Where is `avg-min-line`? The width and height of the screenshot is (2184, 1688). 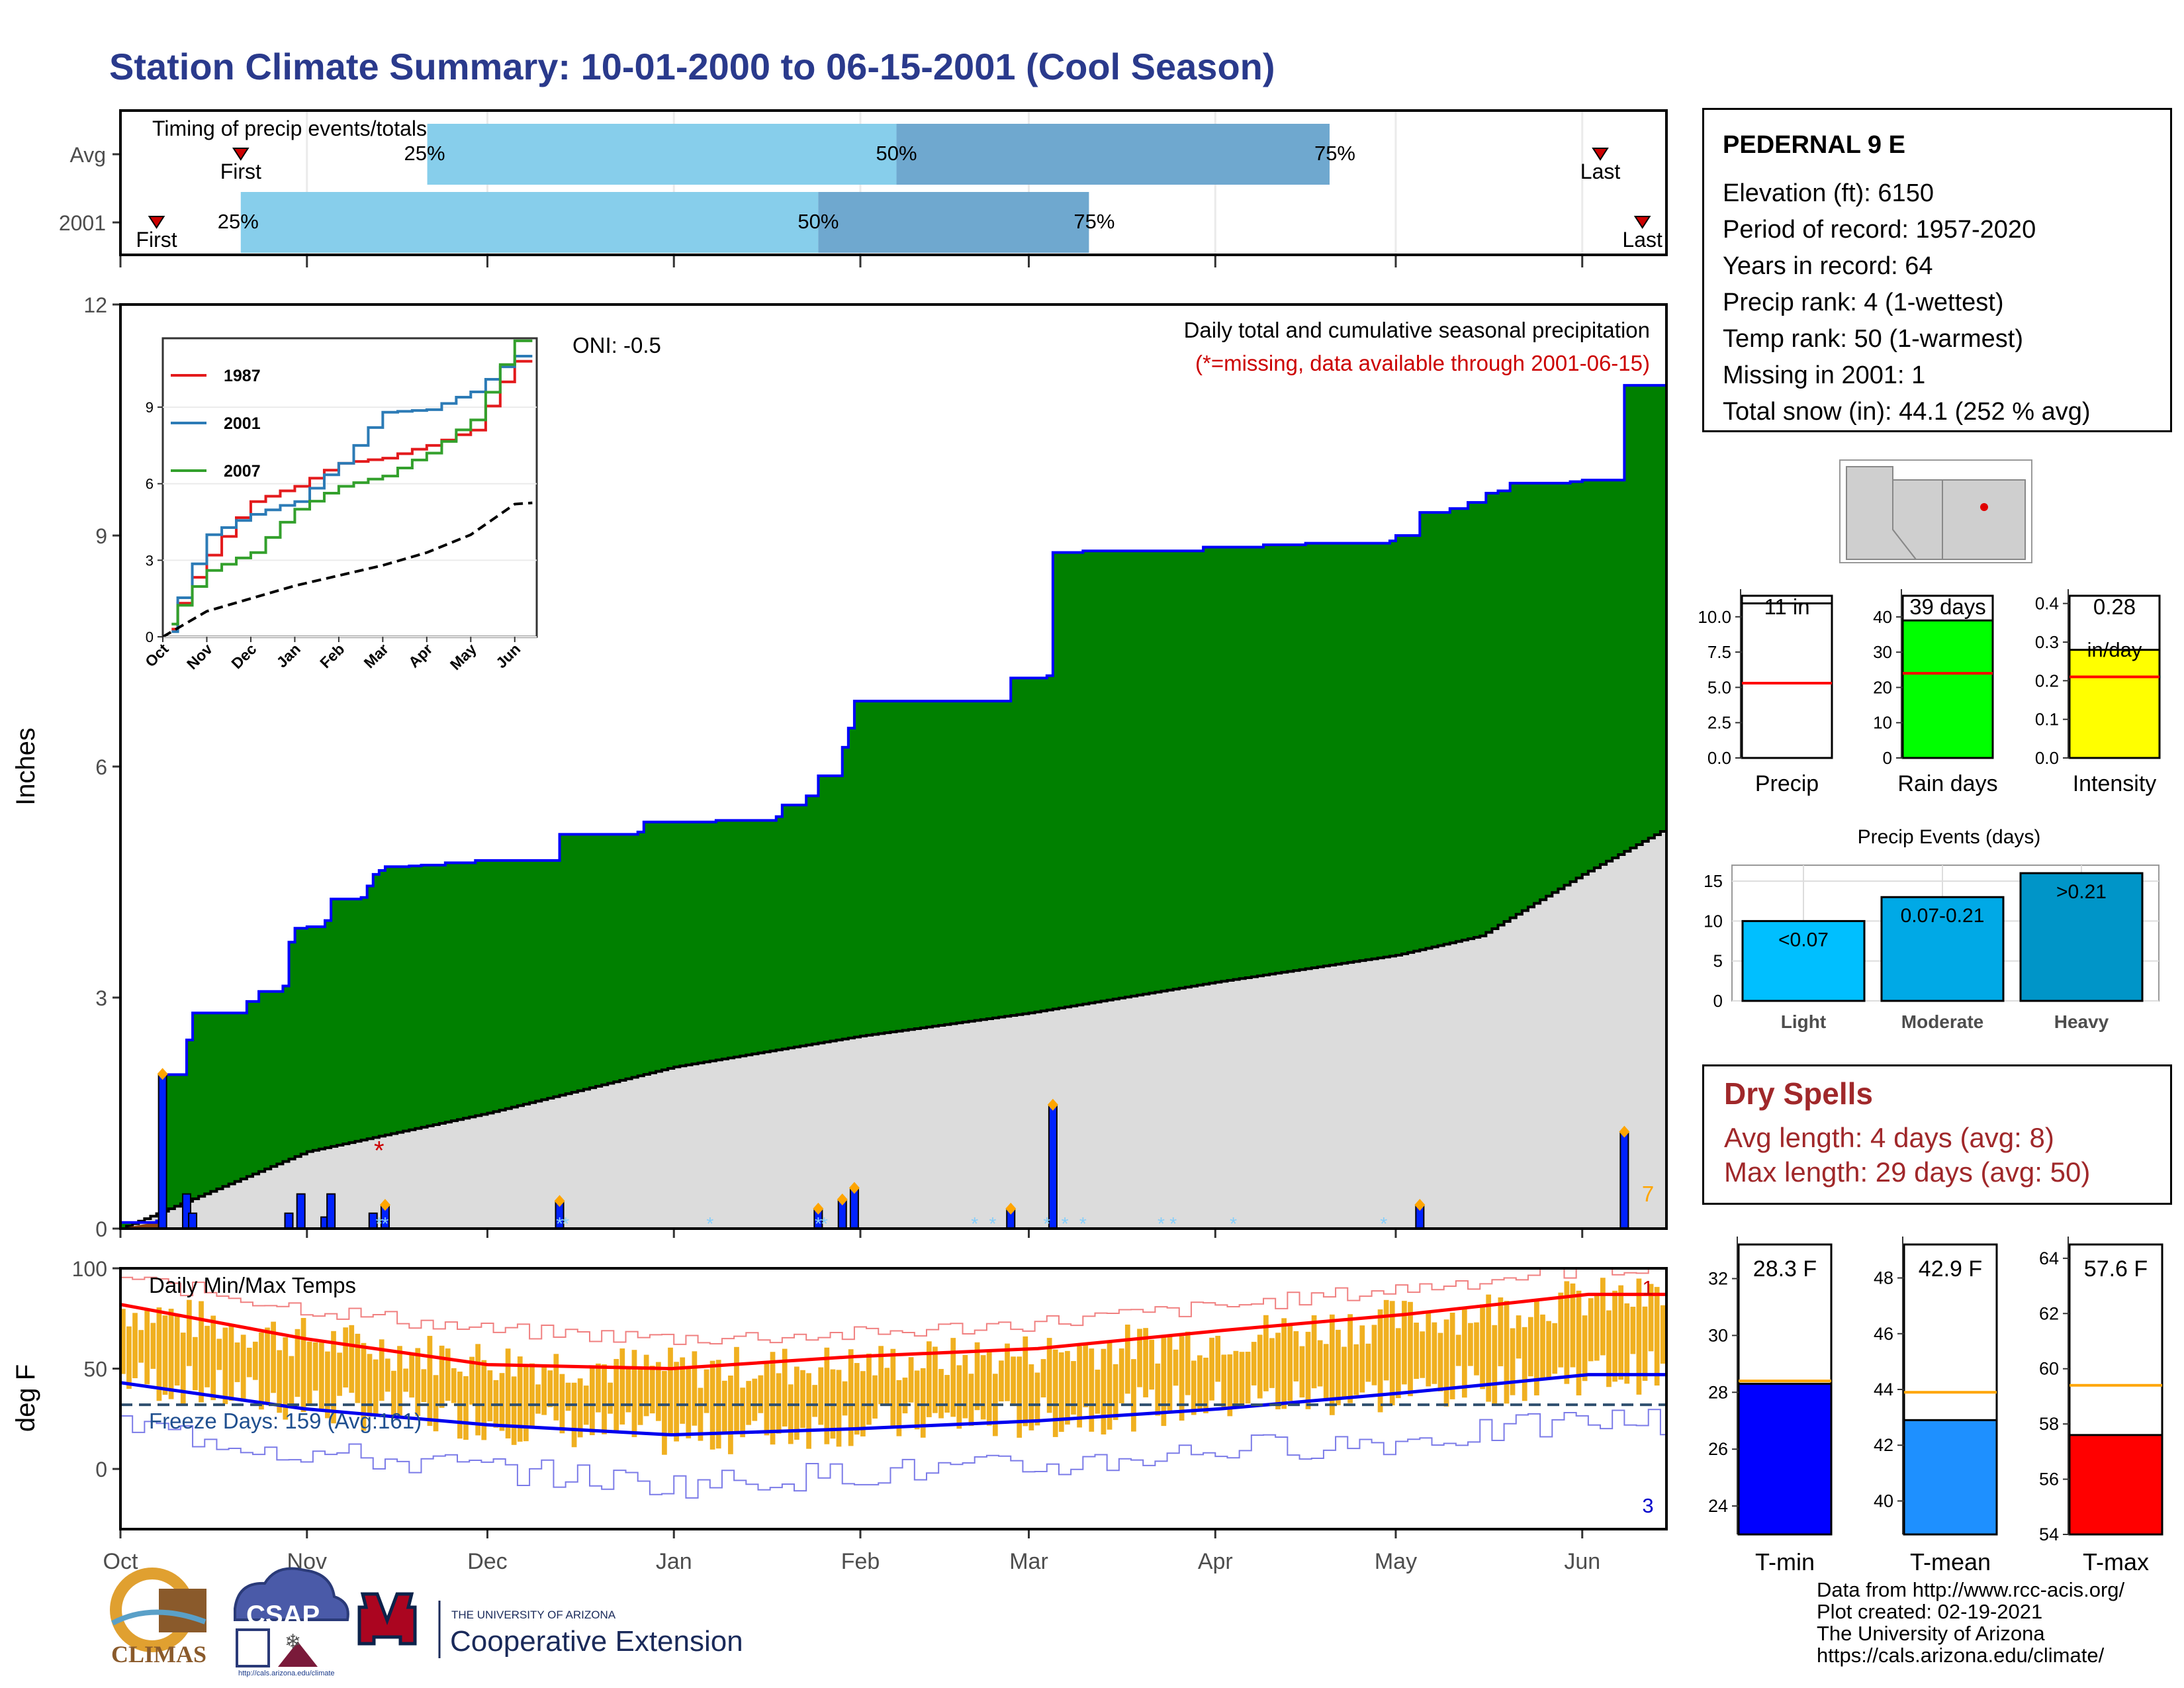 avg-min-line is located at coordinates (893, 1405).